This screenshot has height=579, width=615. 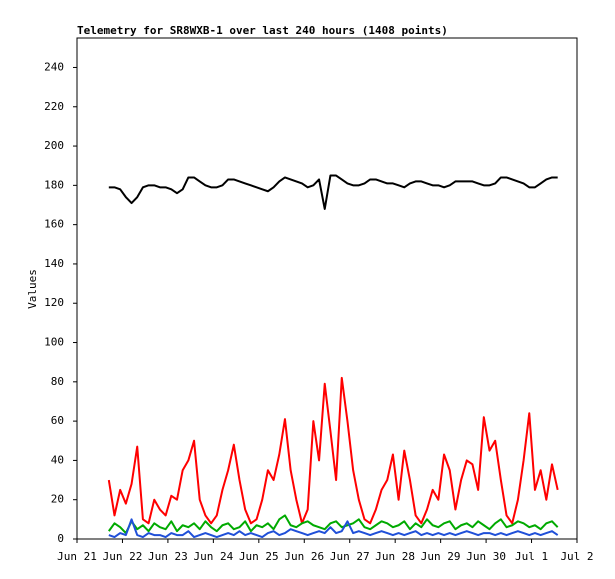 I want to click on y-axis-label: Values, so click(x=32, y=289).